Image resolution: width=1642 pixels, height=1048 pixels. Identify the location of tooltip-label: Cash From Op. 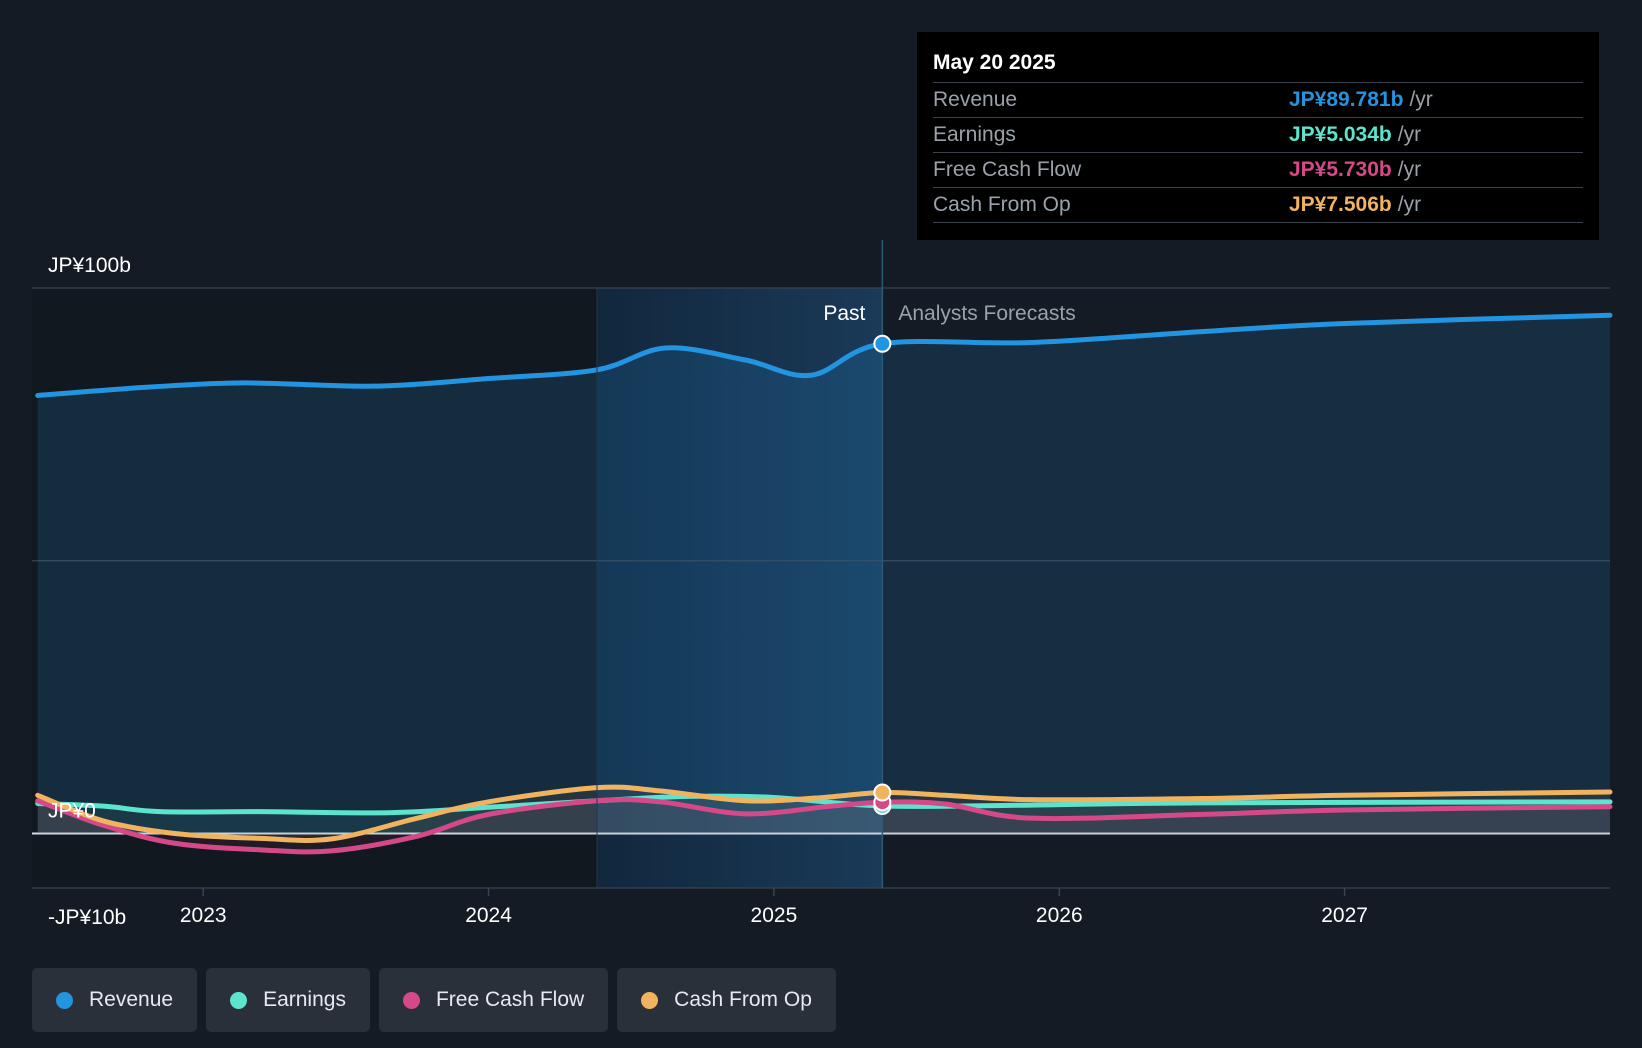
(1002, 204).